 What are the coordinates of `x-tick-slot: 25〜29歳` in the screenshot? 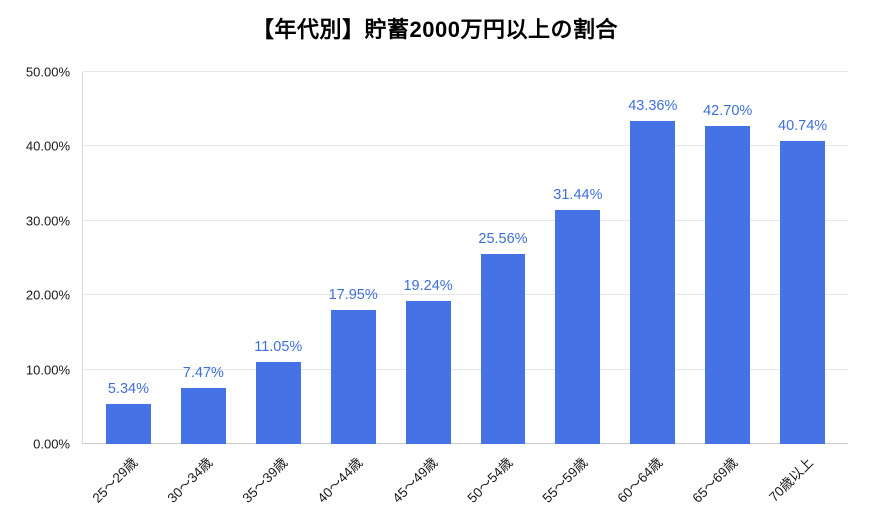 It's located at (127, 488).